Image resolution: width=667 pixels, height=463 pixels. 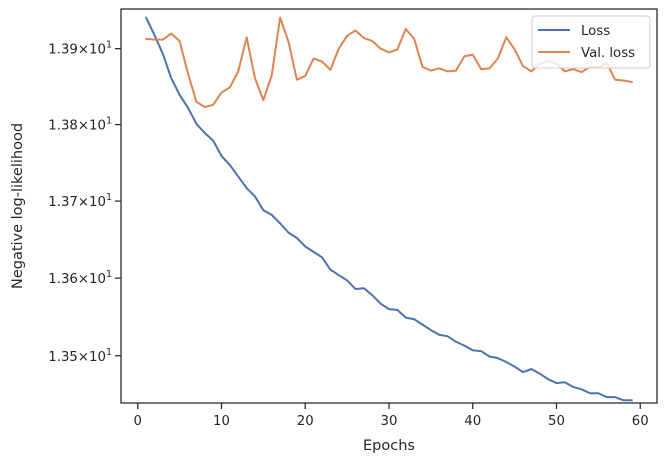 I want to click on x-tick-label: 0, so click(x=138, y=421).